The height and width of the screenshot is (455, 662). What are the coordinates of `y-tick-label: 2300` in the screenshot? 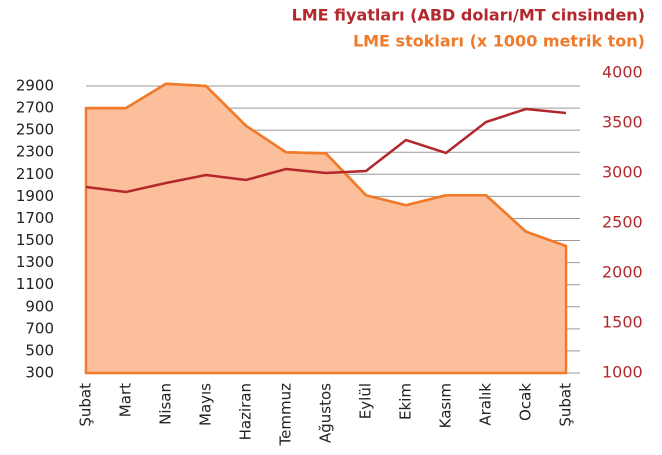 It's located at (35, 152).